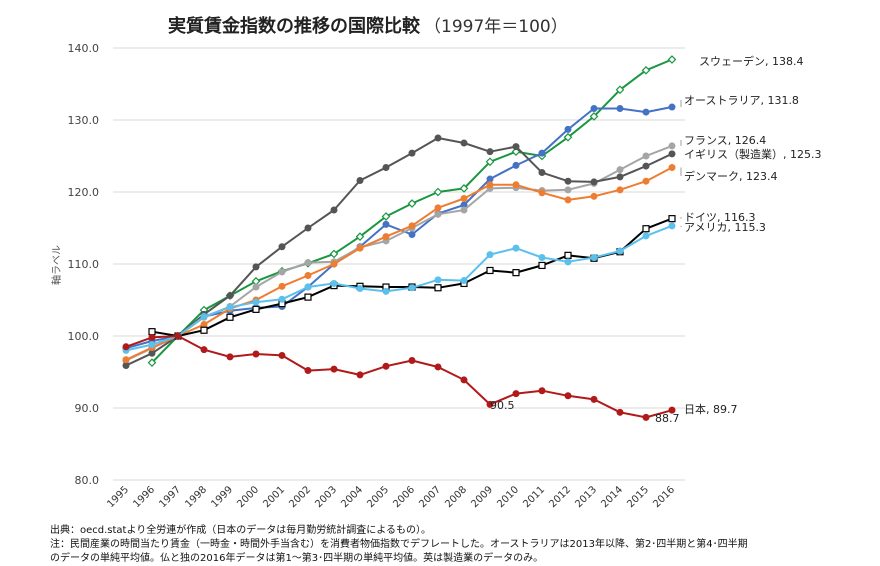  Describe the element at coordinates (752, 154) in the screenshot. I see `series-label: イギリス（製造業）, 125.3` at that location.